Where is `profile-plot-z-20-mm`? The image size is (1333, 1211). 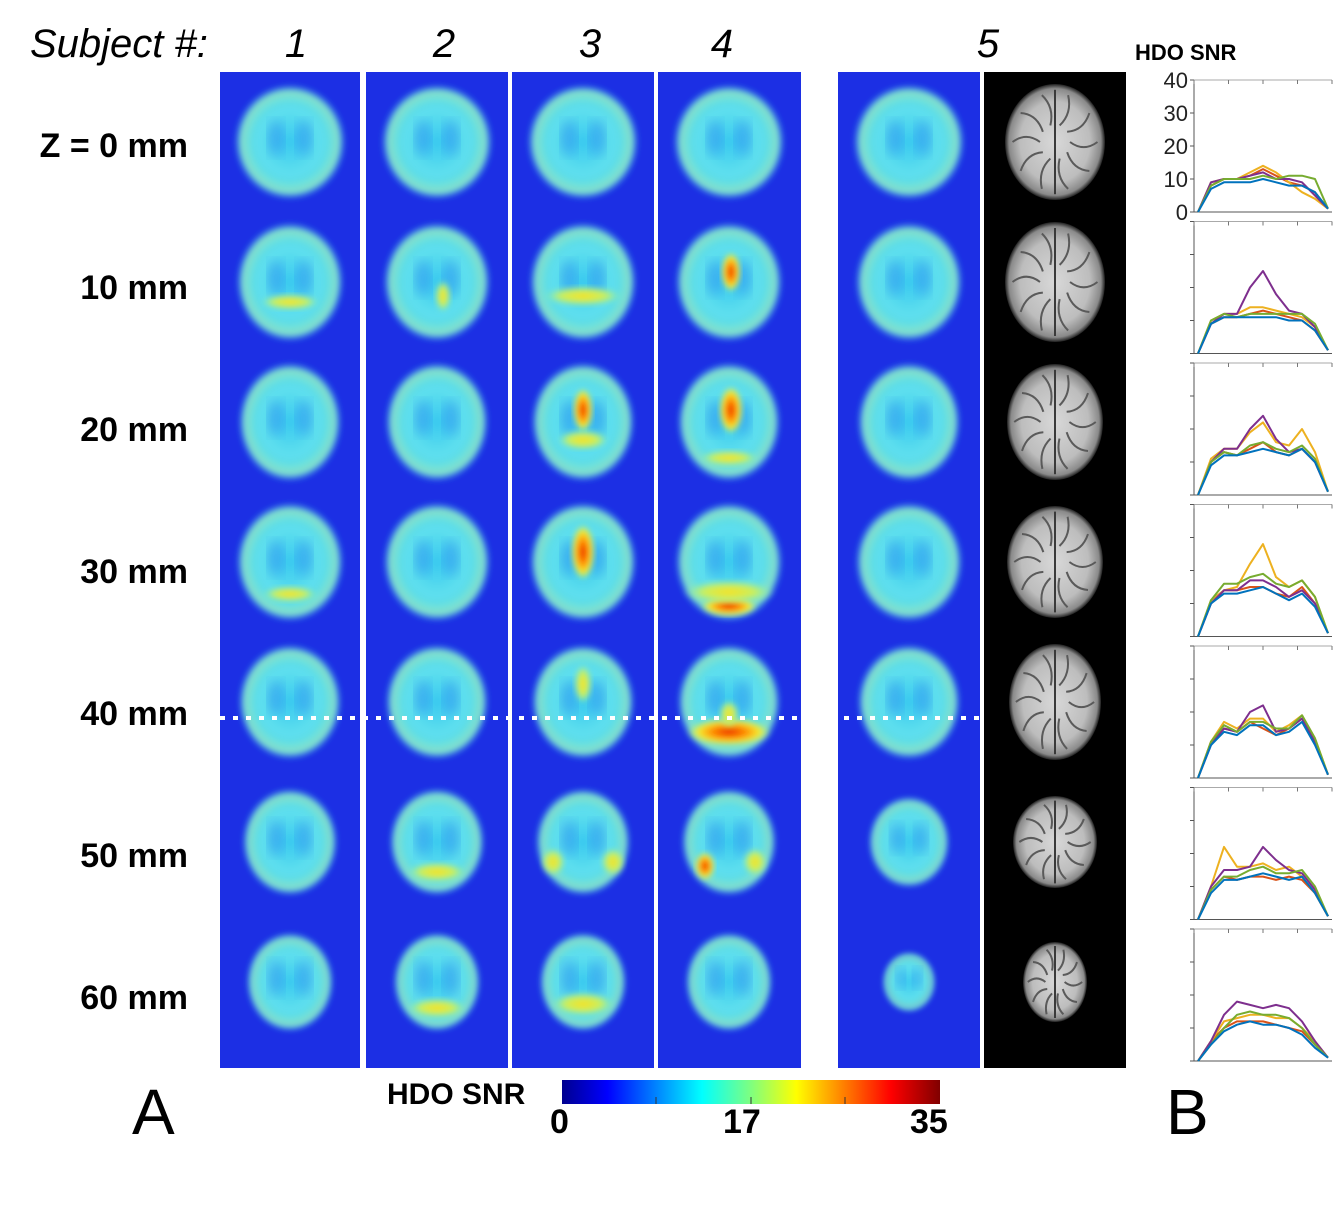 profile-plot-z-20-mm is located at coordinates (1261, 429).